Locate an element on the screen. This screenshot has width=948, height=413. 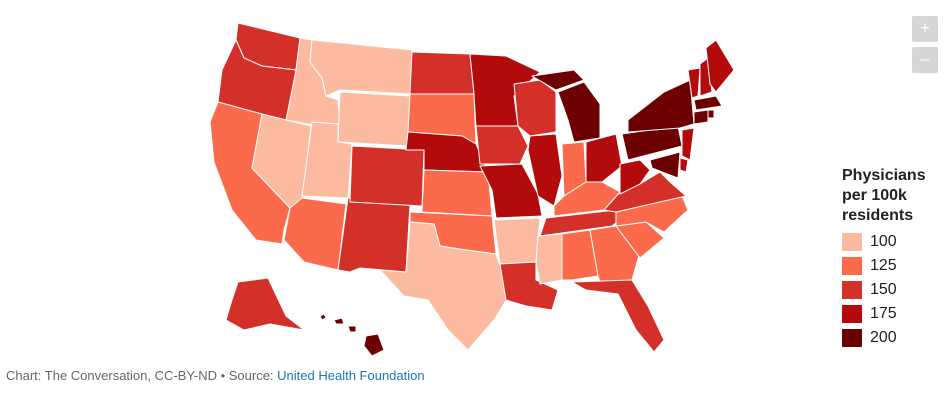
source-link: United Health Foundation is located at coordinates (351, 375).